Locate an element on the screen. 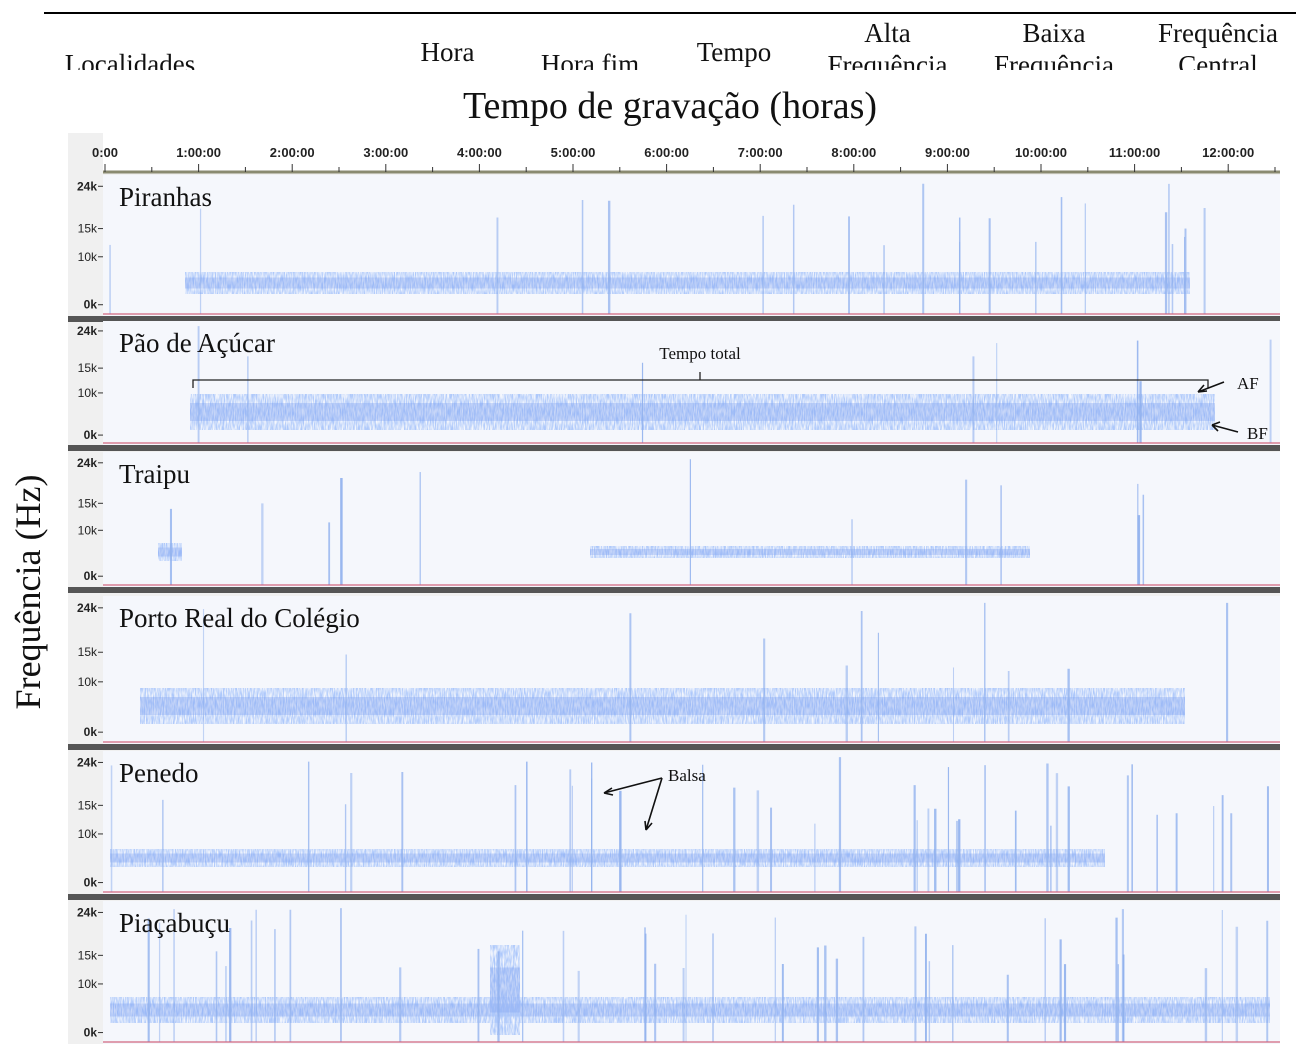 The height and width of the screenshot is (1044, 1296). header-cell: Baixa Frequência is located at coordinates (1054, 44).